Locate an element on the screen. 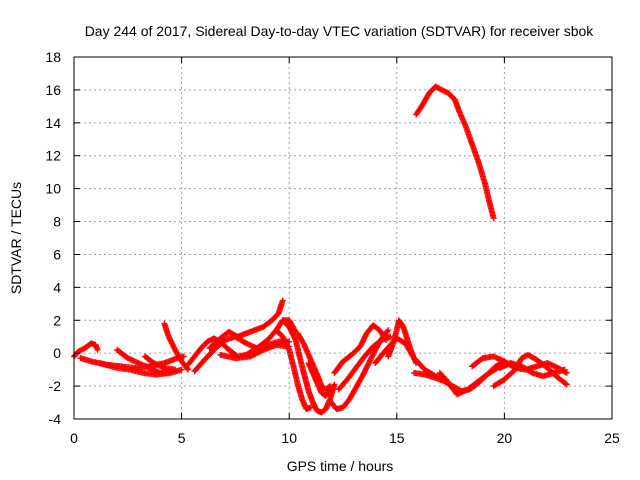  x-tick-label: 10 is located at coordinates (289, 438).